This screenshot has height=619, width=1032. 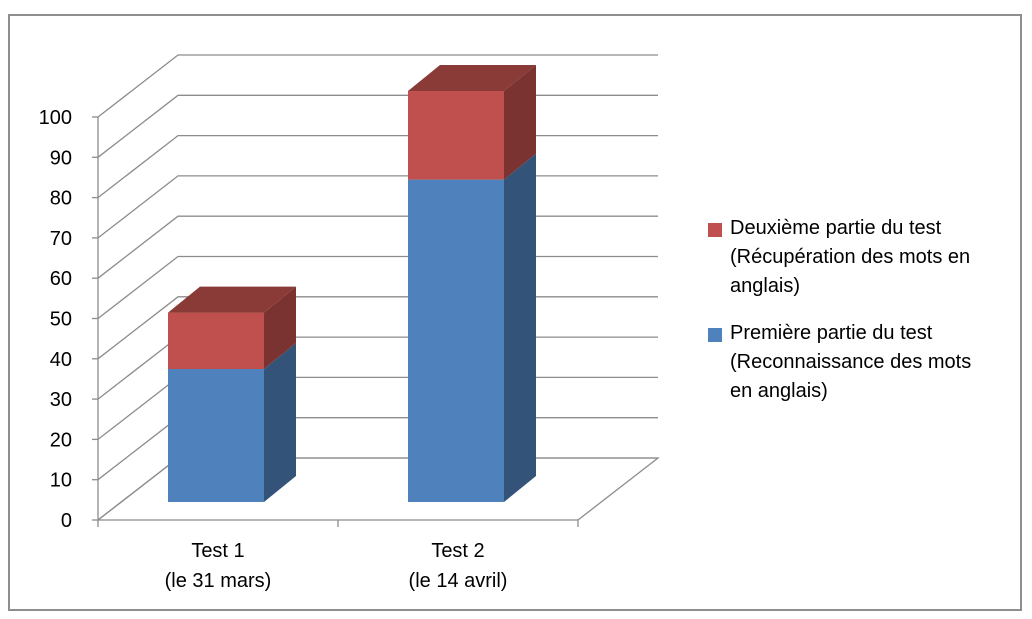 I want to click on x-category-label-test-1-line-1: Test 1, so click(x=217, y=551).